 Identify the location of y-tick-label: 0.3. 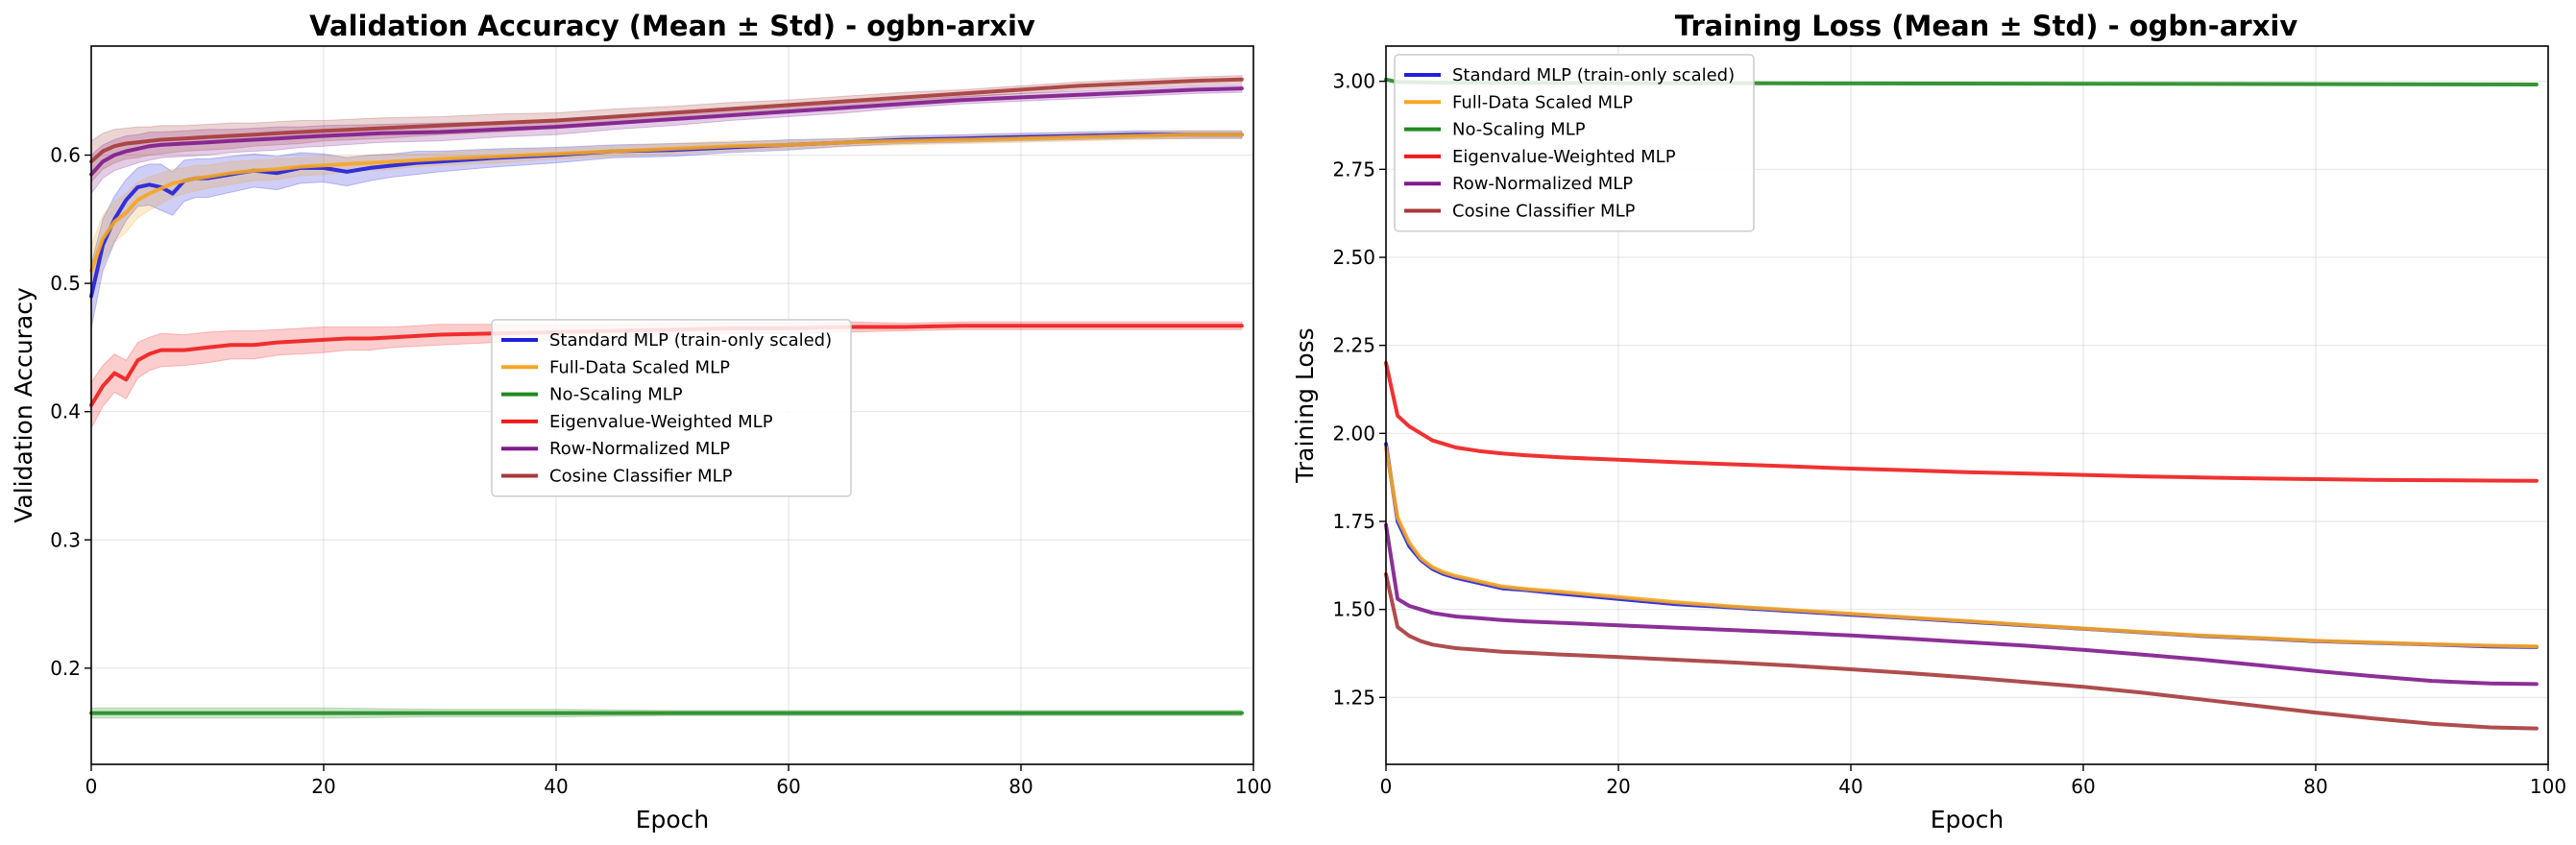
(66, 539).